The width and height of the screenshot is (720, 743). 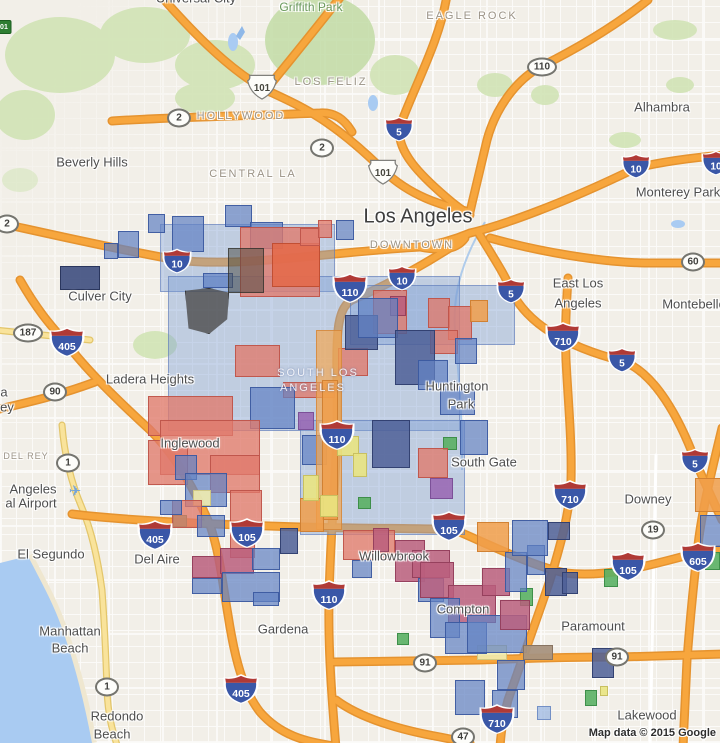 What do you see at coordinates (70, 631) in the screenshot?
I see `map-label: Manhattan` at bounding box center [70, 631].